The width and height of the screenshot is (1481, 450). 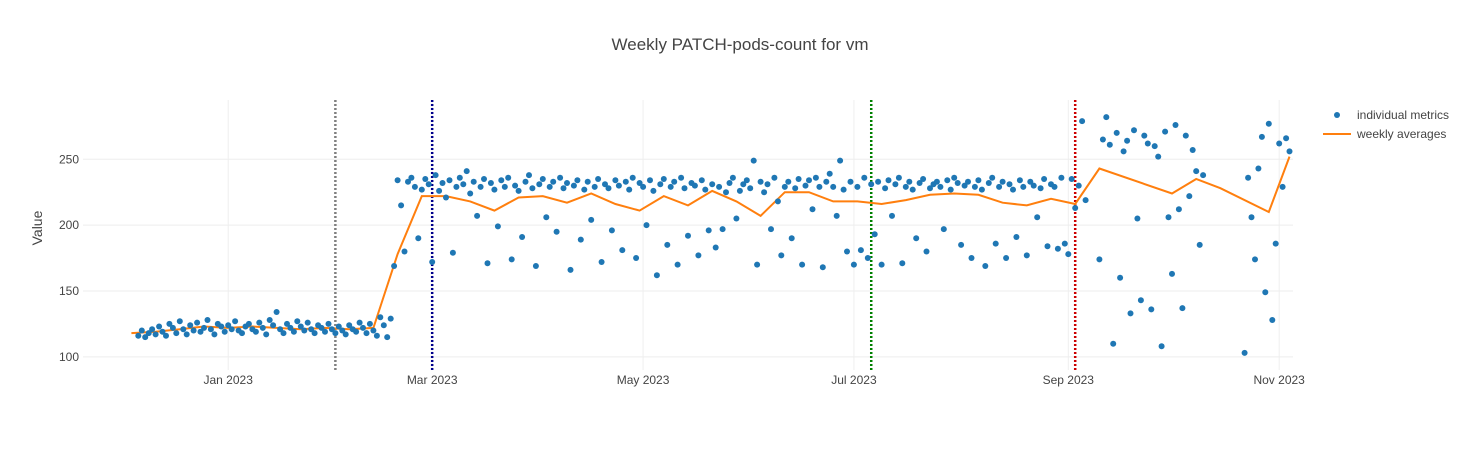 What do you see at coordinates (432, 380) in the screenshot?
I see `x-tick-label: Mar 2023` at bounding box center [432, 380].